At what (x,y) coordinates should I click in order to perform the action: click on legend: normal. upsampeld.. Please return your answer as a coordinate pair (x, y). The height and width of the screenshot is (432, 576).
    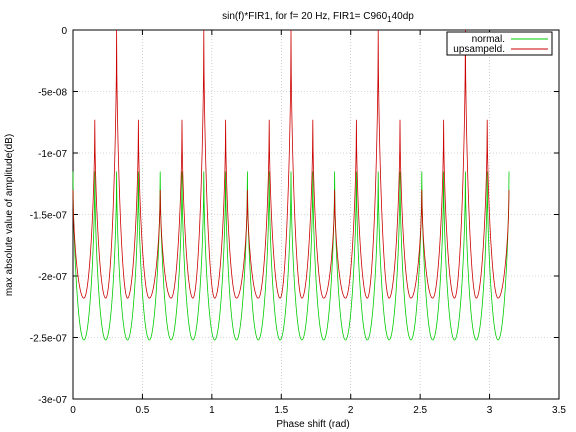
    Looking at the image, I should click on (499, 43).